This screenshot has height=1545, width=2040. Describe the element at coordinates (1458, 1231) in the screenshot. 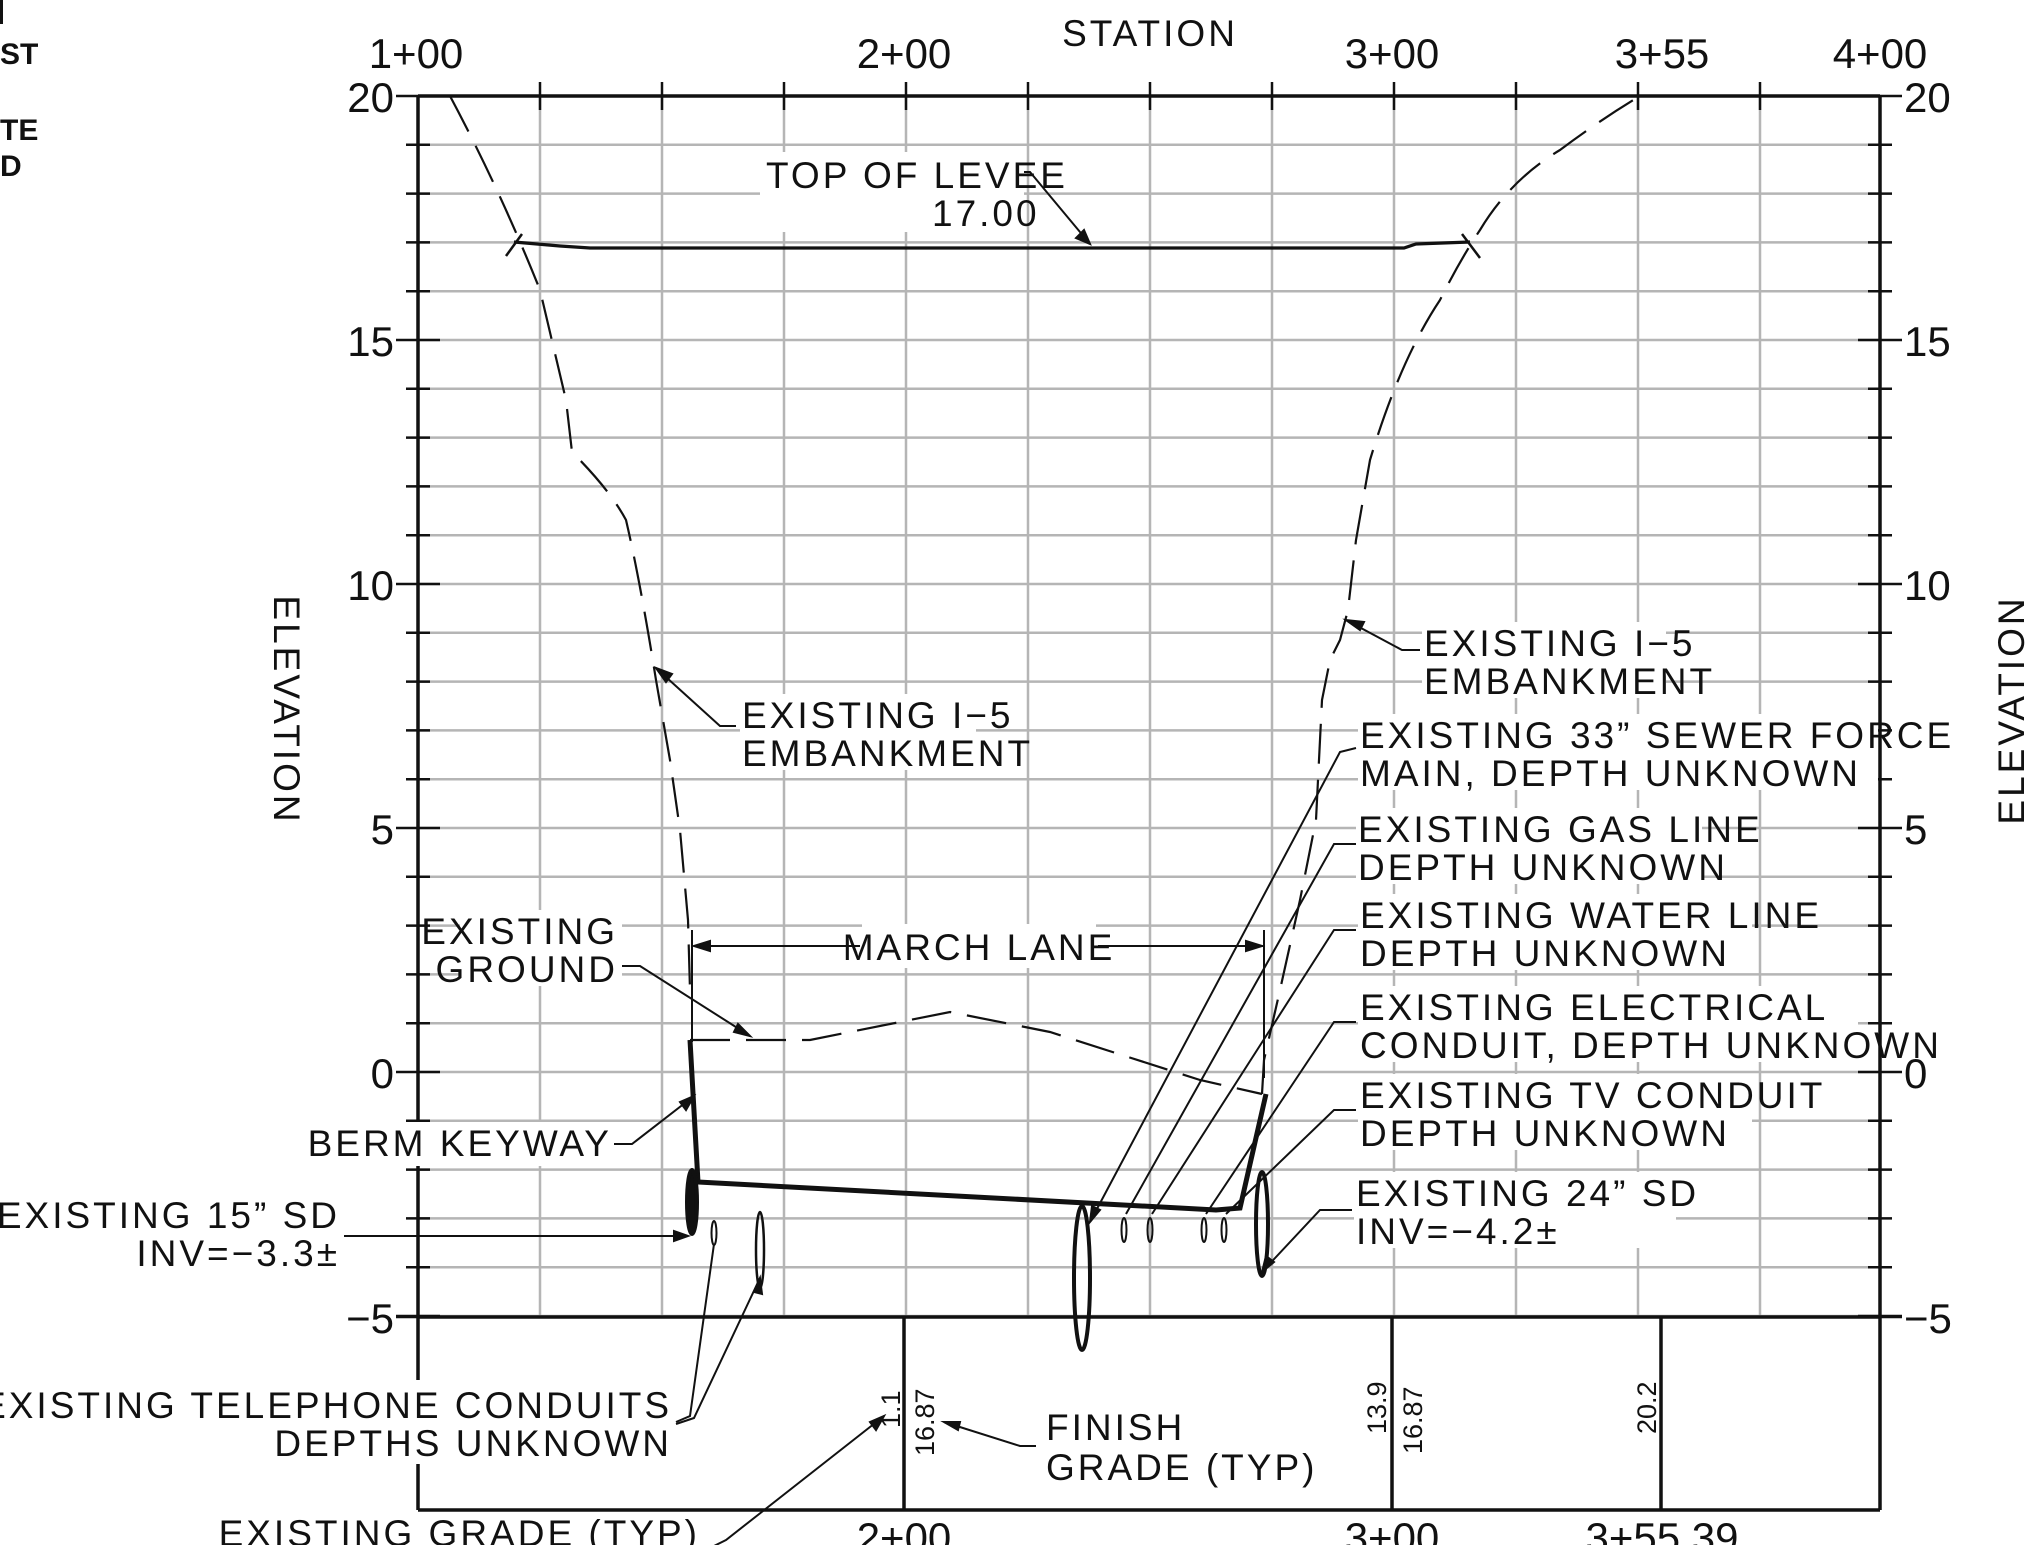

I see `label-sd24-2: INV=−4.2±` at that location.